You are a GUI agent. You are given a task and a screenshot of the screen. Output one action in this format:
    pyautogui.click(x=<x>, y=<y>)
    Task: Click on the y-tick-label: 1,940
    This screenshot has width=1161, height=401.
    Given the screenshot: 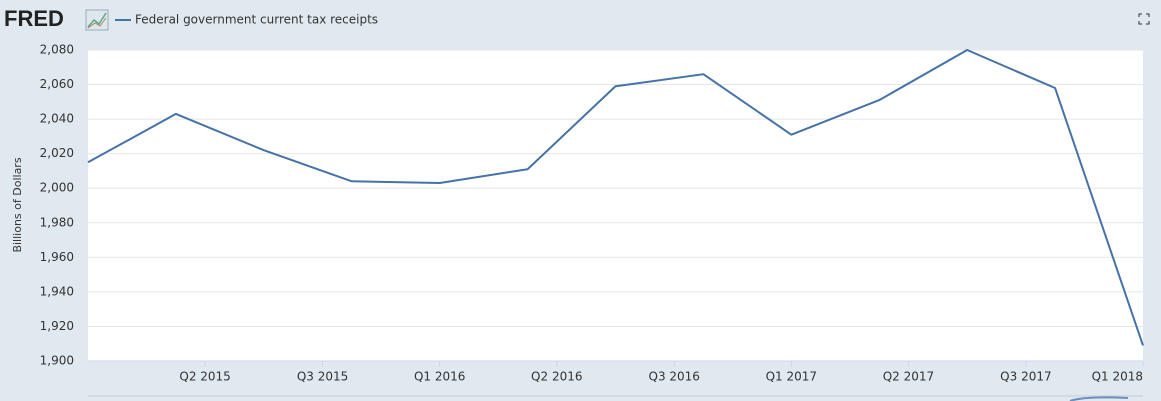 What is the action you would take?
    pyautogui.click(x=57, y=291)
    